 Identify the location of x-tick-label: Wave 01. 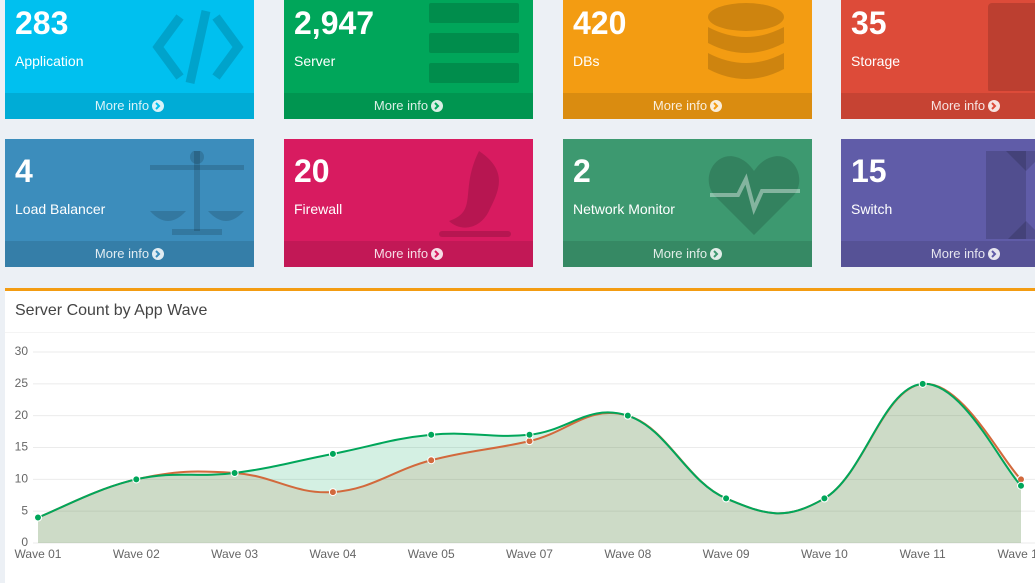
(38, 554).